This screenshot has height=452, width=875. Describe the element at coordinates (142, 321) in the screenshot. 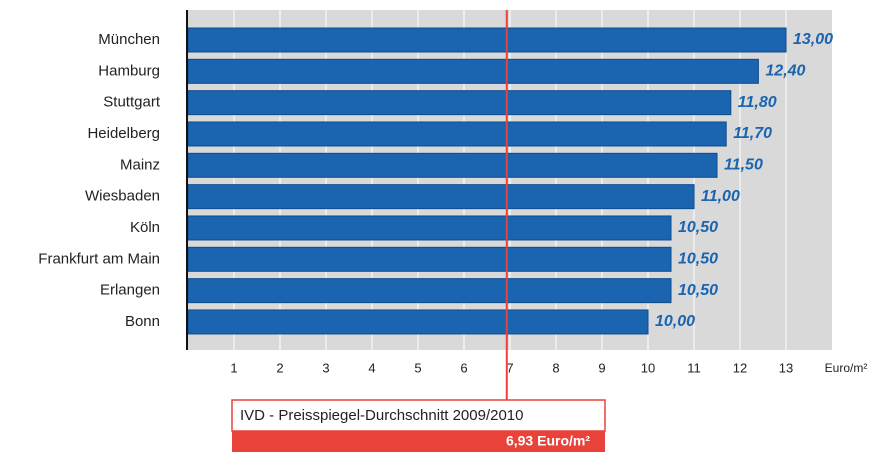

I see `y-tick-label: Bonn` at that location.